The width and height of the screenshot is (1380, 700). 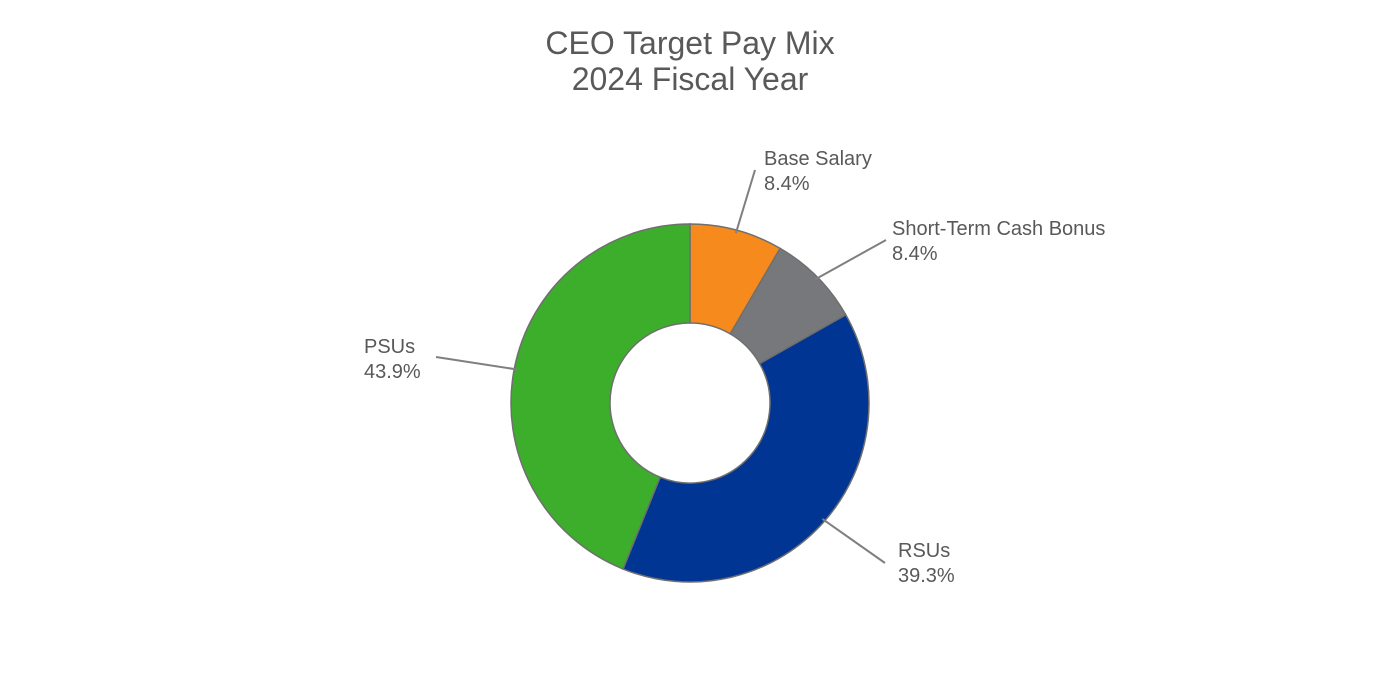 I want to click on slice-label-psus: PSUs, so click(x=389, y=347).